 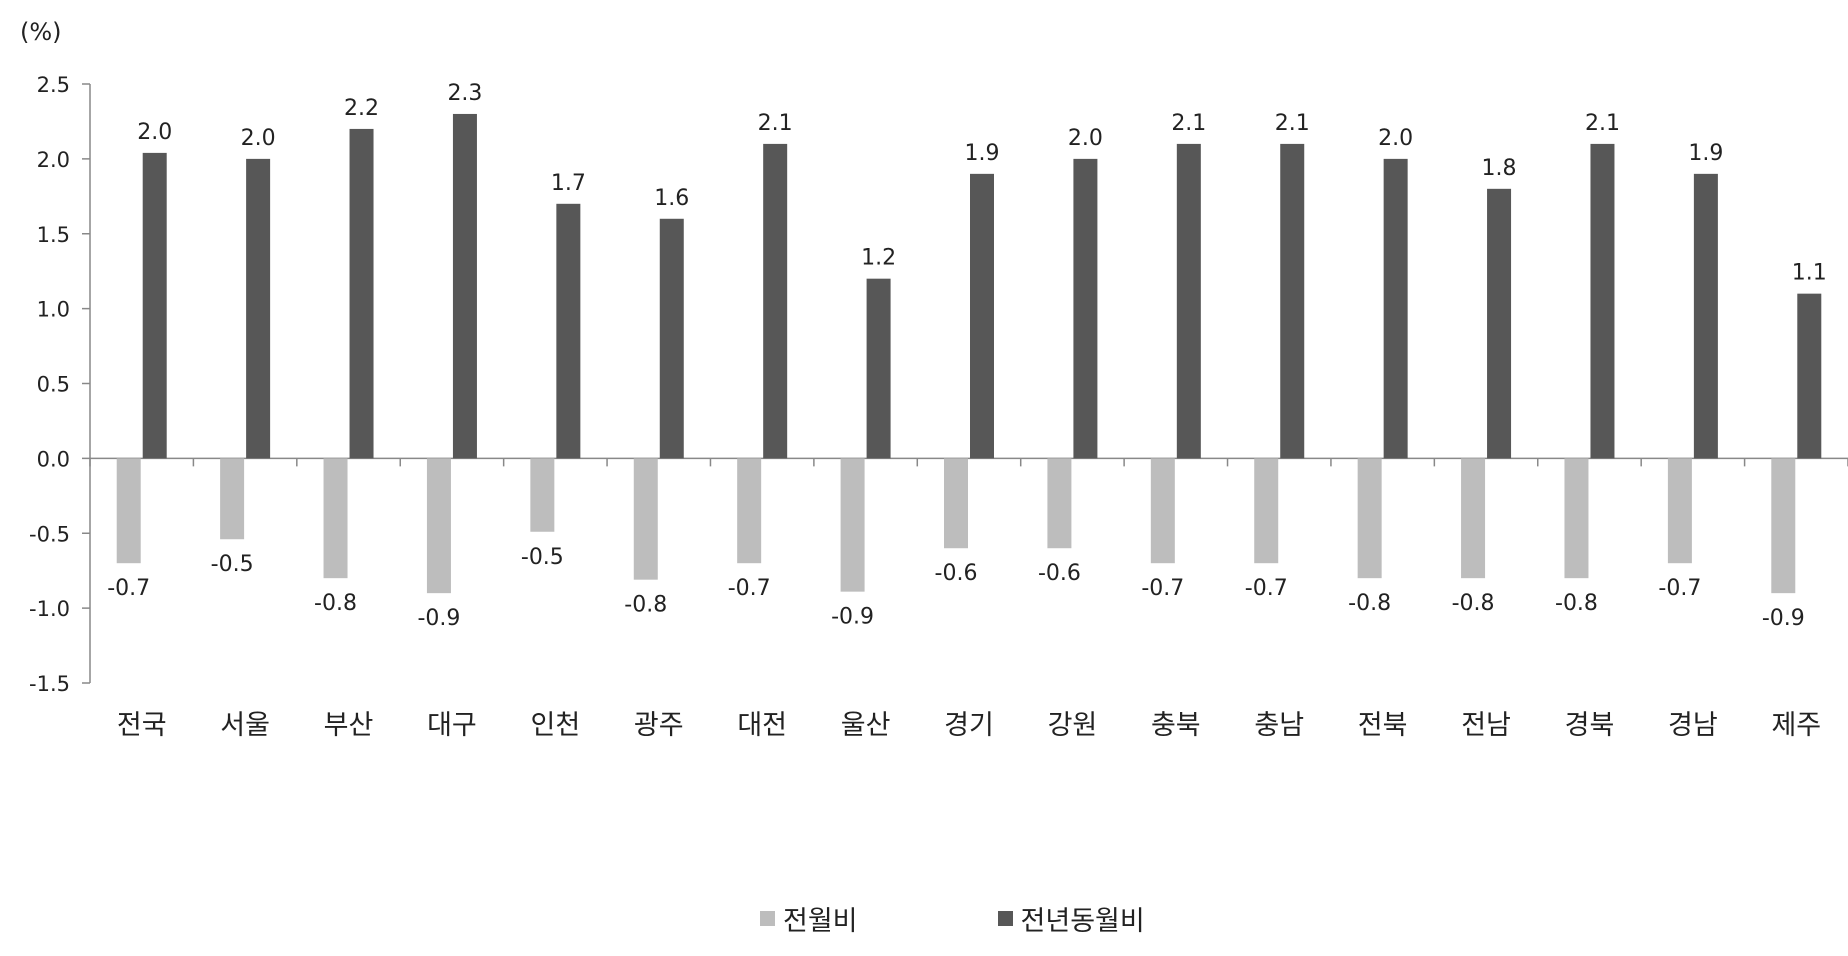 What do you see at coordinates (1809, 273) in the screenshot?
I see `data-label-yearly-16: 1.1` at bounding box center [1809, 273].